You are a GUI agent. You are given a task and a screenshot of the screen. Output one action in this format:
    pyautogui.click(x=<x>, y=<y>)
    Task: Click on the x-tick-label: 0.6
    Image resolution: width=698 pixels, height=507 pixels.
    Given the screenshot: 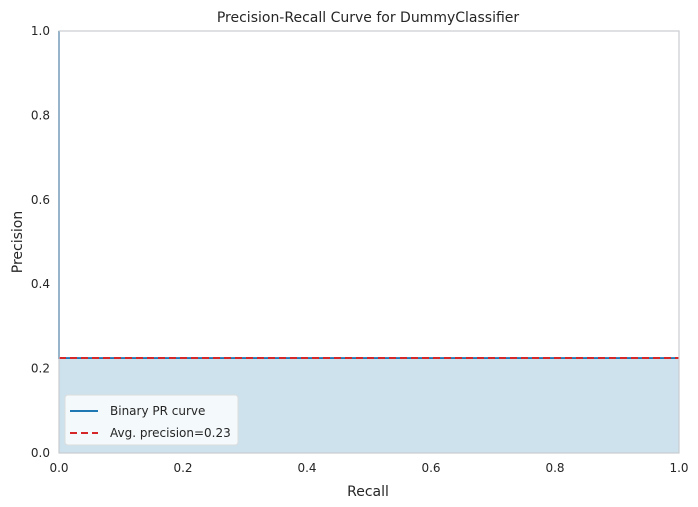 What is the action you would take?
    pyautogui.click(x=430, y=468)
    